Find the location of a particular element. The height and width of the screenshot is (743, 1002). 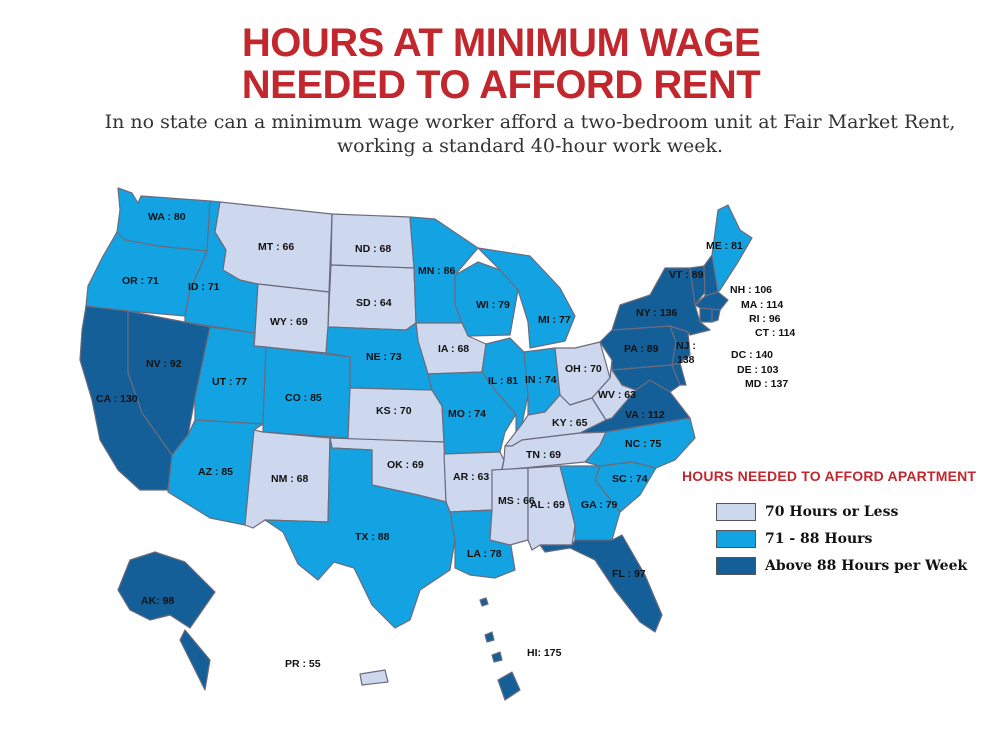

label-vt: VT : 89 is located at coordinates (686, 275).